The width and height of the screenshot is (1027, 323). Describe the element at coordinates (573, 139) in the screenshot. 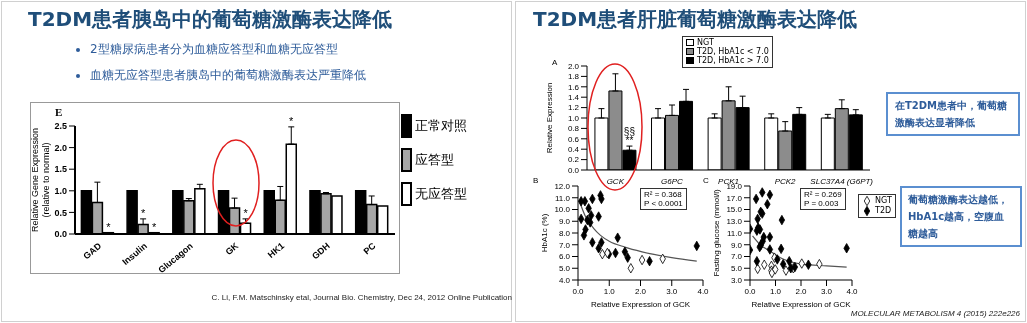

I see `y-tick-label: 0.6` at that location.